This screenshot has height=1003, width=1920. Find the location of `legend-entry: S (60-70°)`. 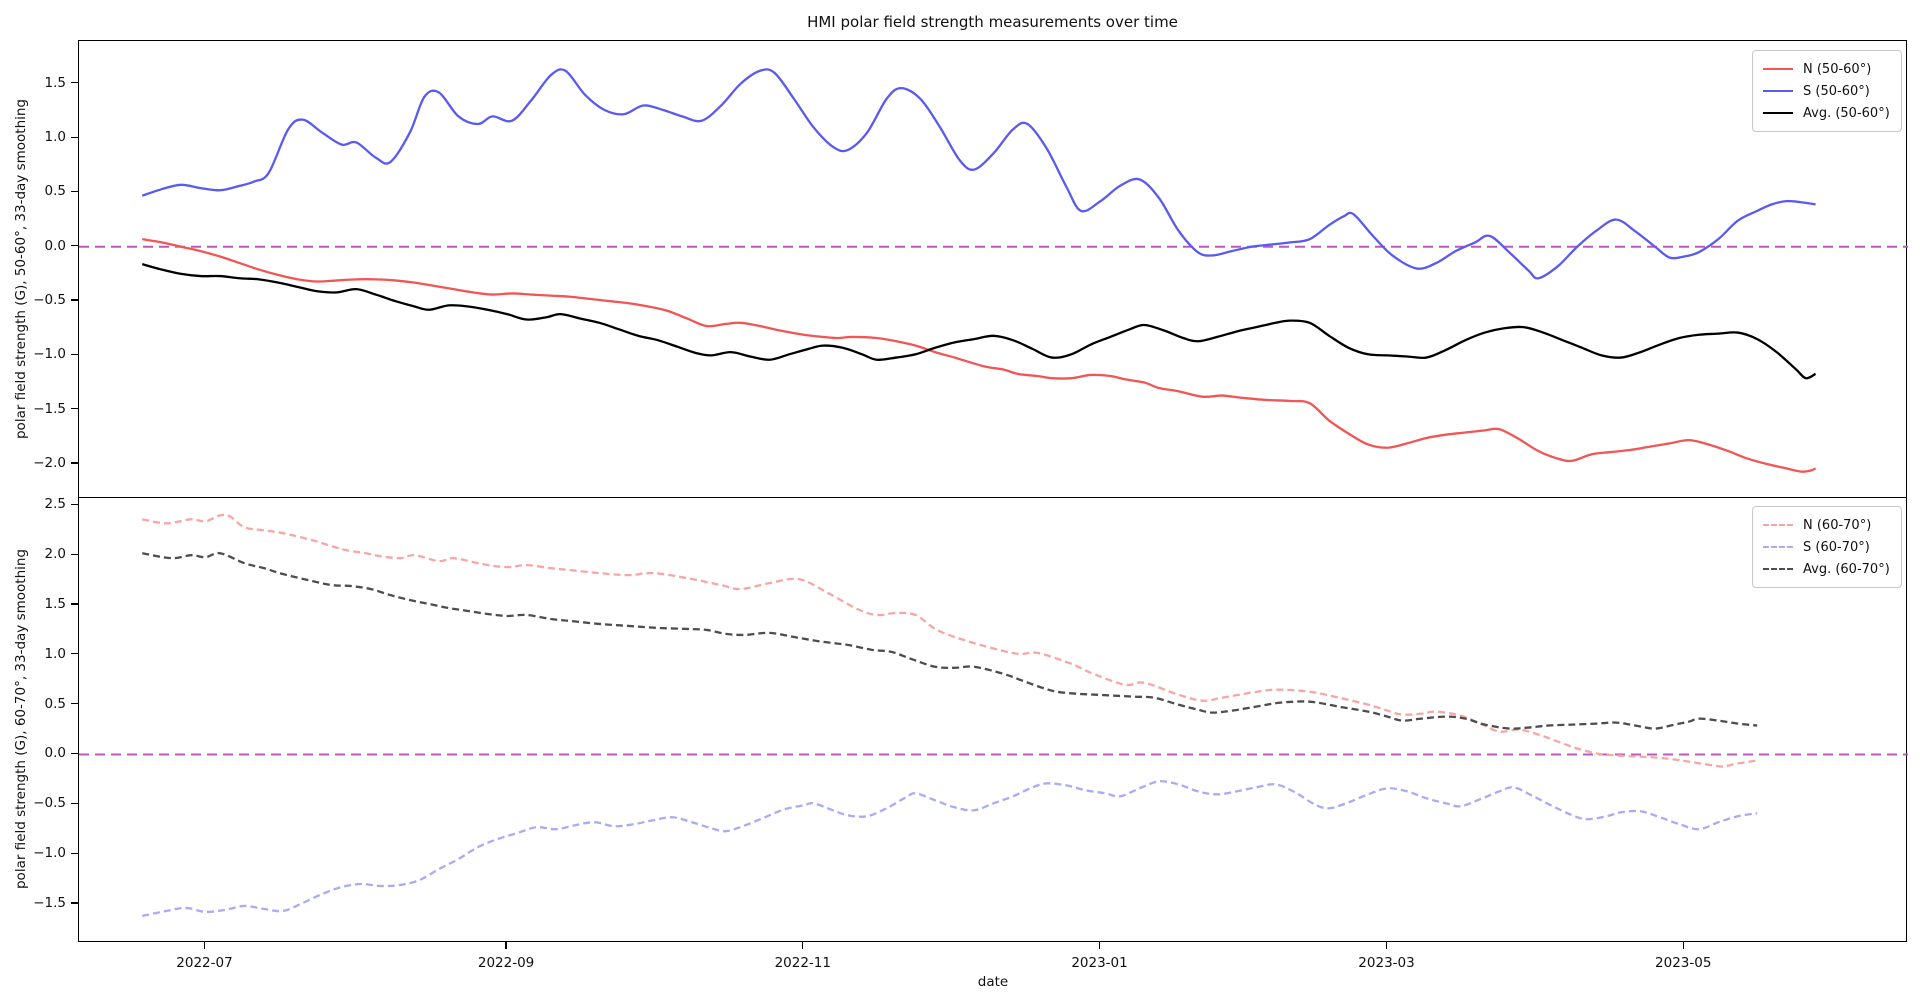

legend-entry: S (60-70°) is located at coordinates (1826, 547).